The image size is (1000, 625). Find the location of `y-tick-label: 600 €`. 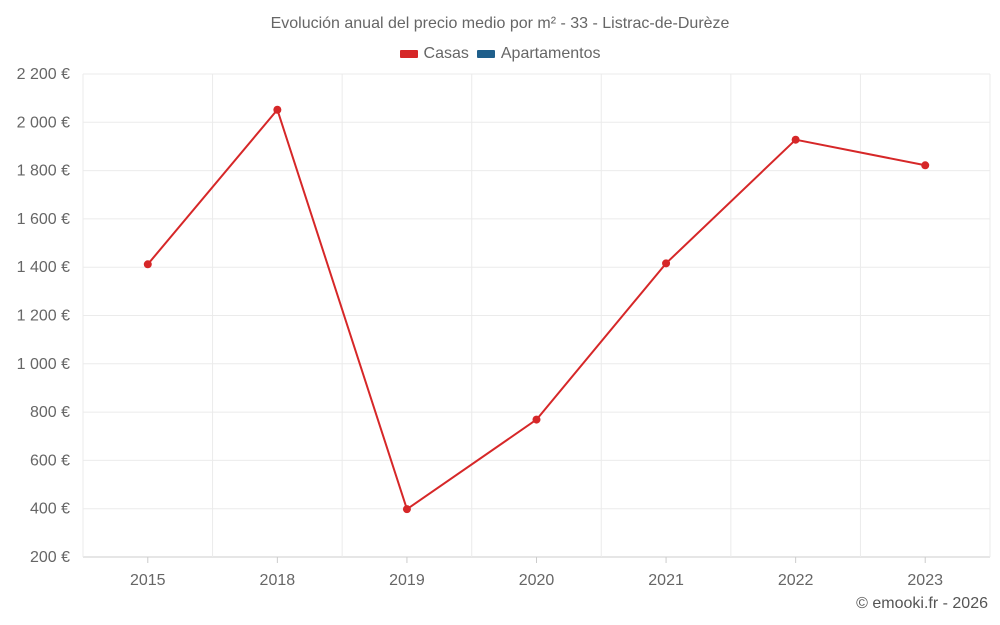

y-tick-label: 600 € is located at coordinates (50, 460).